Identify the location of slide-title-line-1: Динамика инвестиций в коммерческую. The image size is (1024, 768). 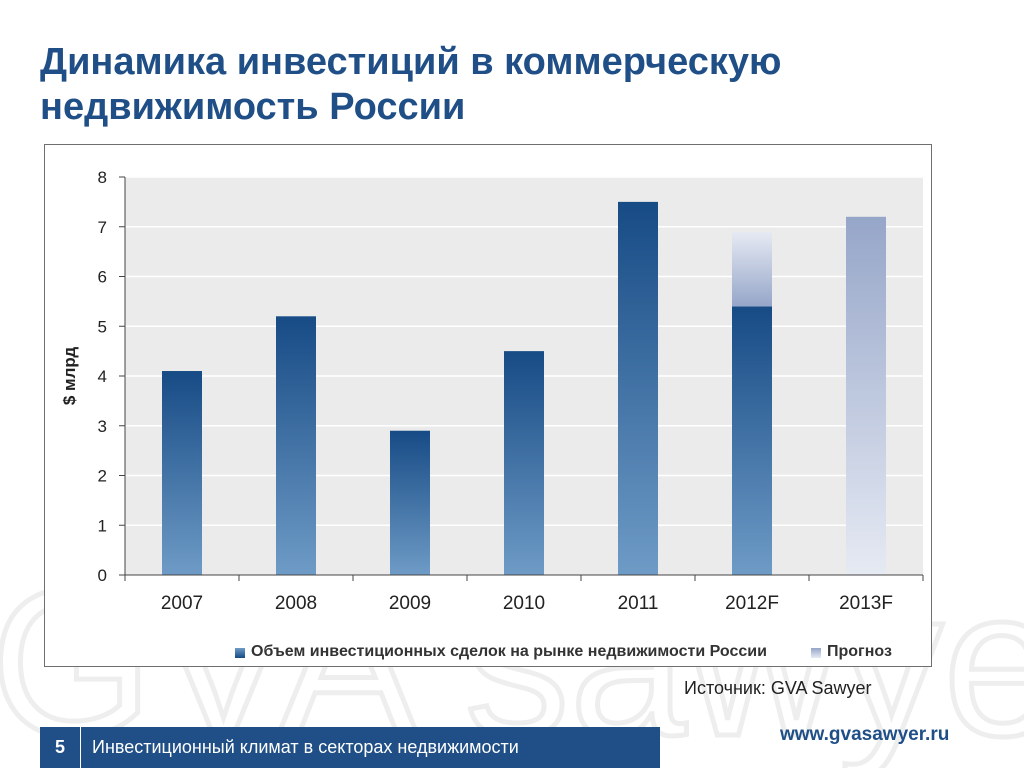
(411, 62).